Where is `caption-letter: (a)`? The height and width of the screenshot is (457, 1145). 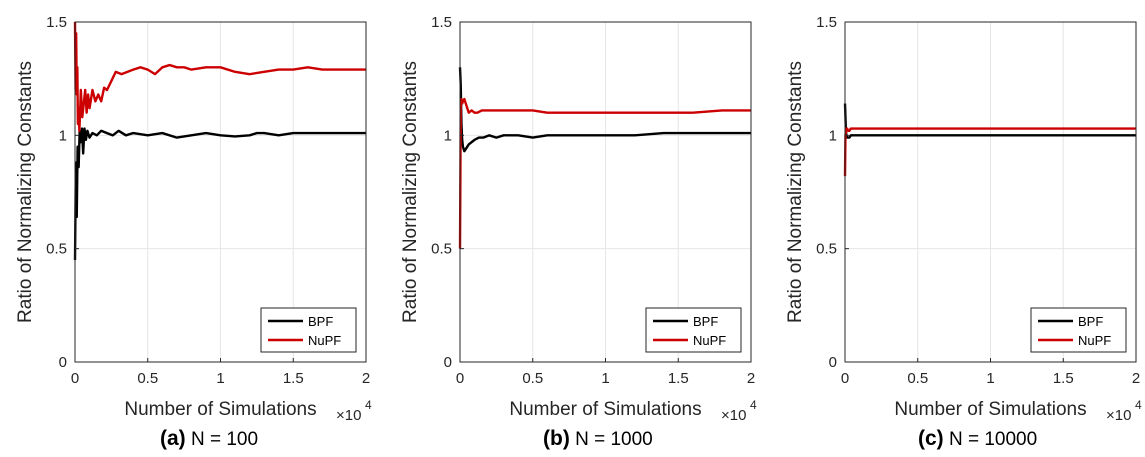 caption-letter: (a) is located at coordinates (173, 438).